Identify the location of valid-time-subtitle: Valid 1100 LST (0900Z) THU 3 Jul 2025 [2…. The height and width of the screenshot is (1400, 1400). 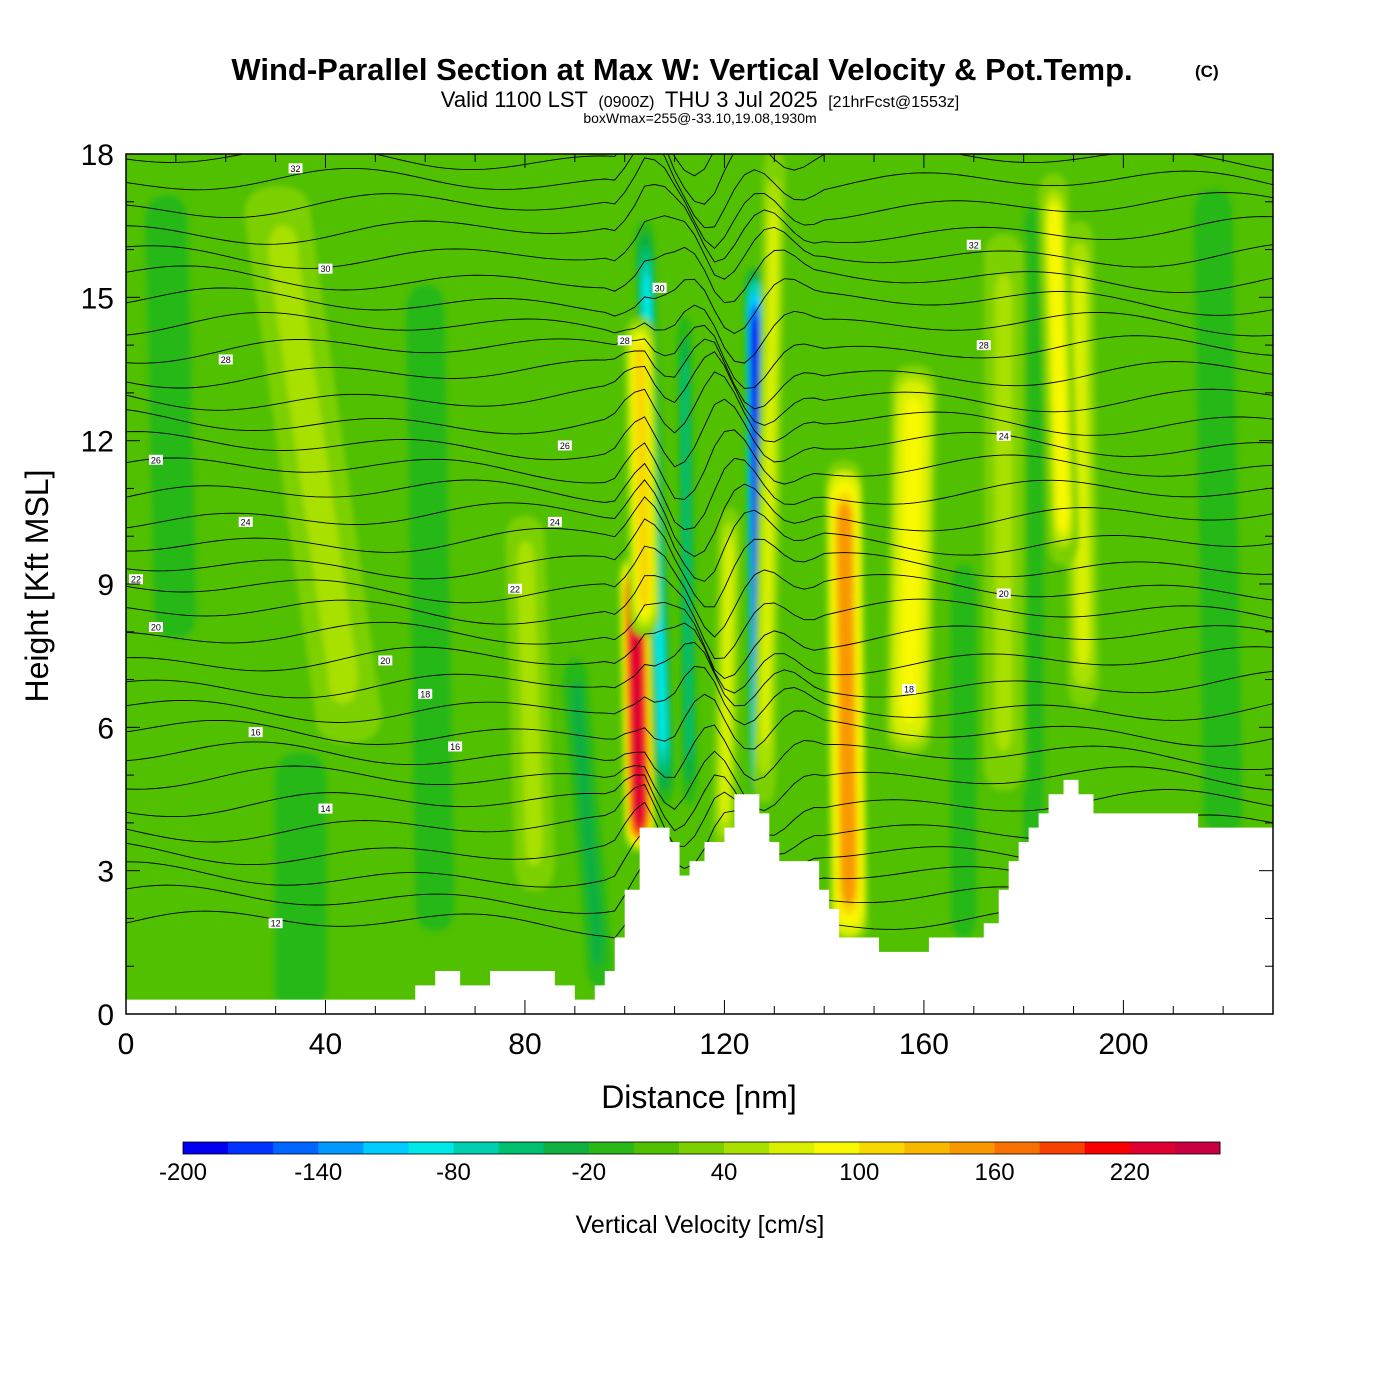
(700, 99).